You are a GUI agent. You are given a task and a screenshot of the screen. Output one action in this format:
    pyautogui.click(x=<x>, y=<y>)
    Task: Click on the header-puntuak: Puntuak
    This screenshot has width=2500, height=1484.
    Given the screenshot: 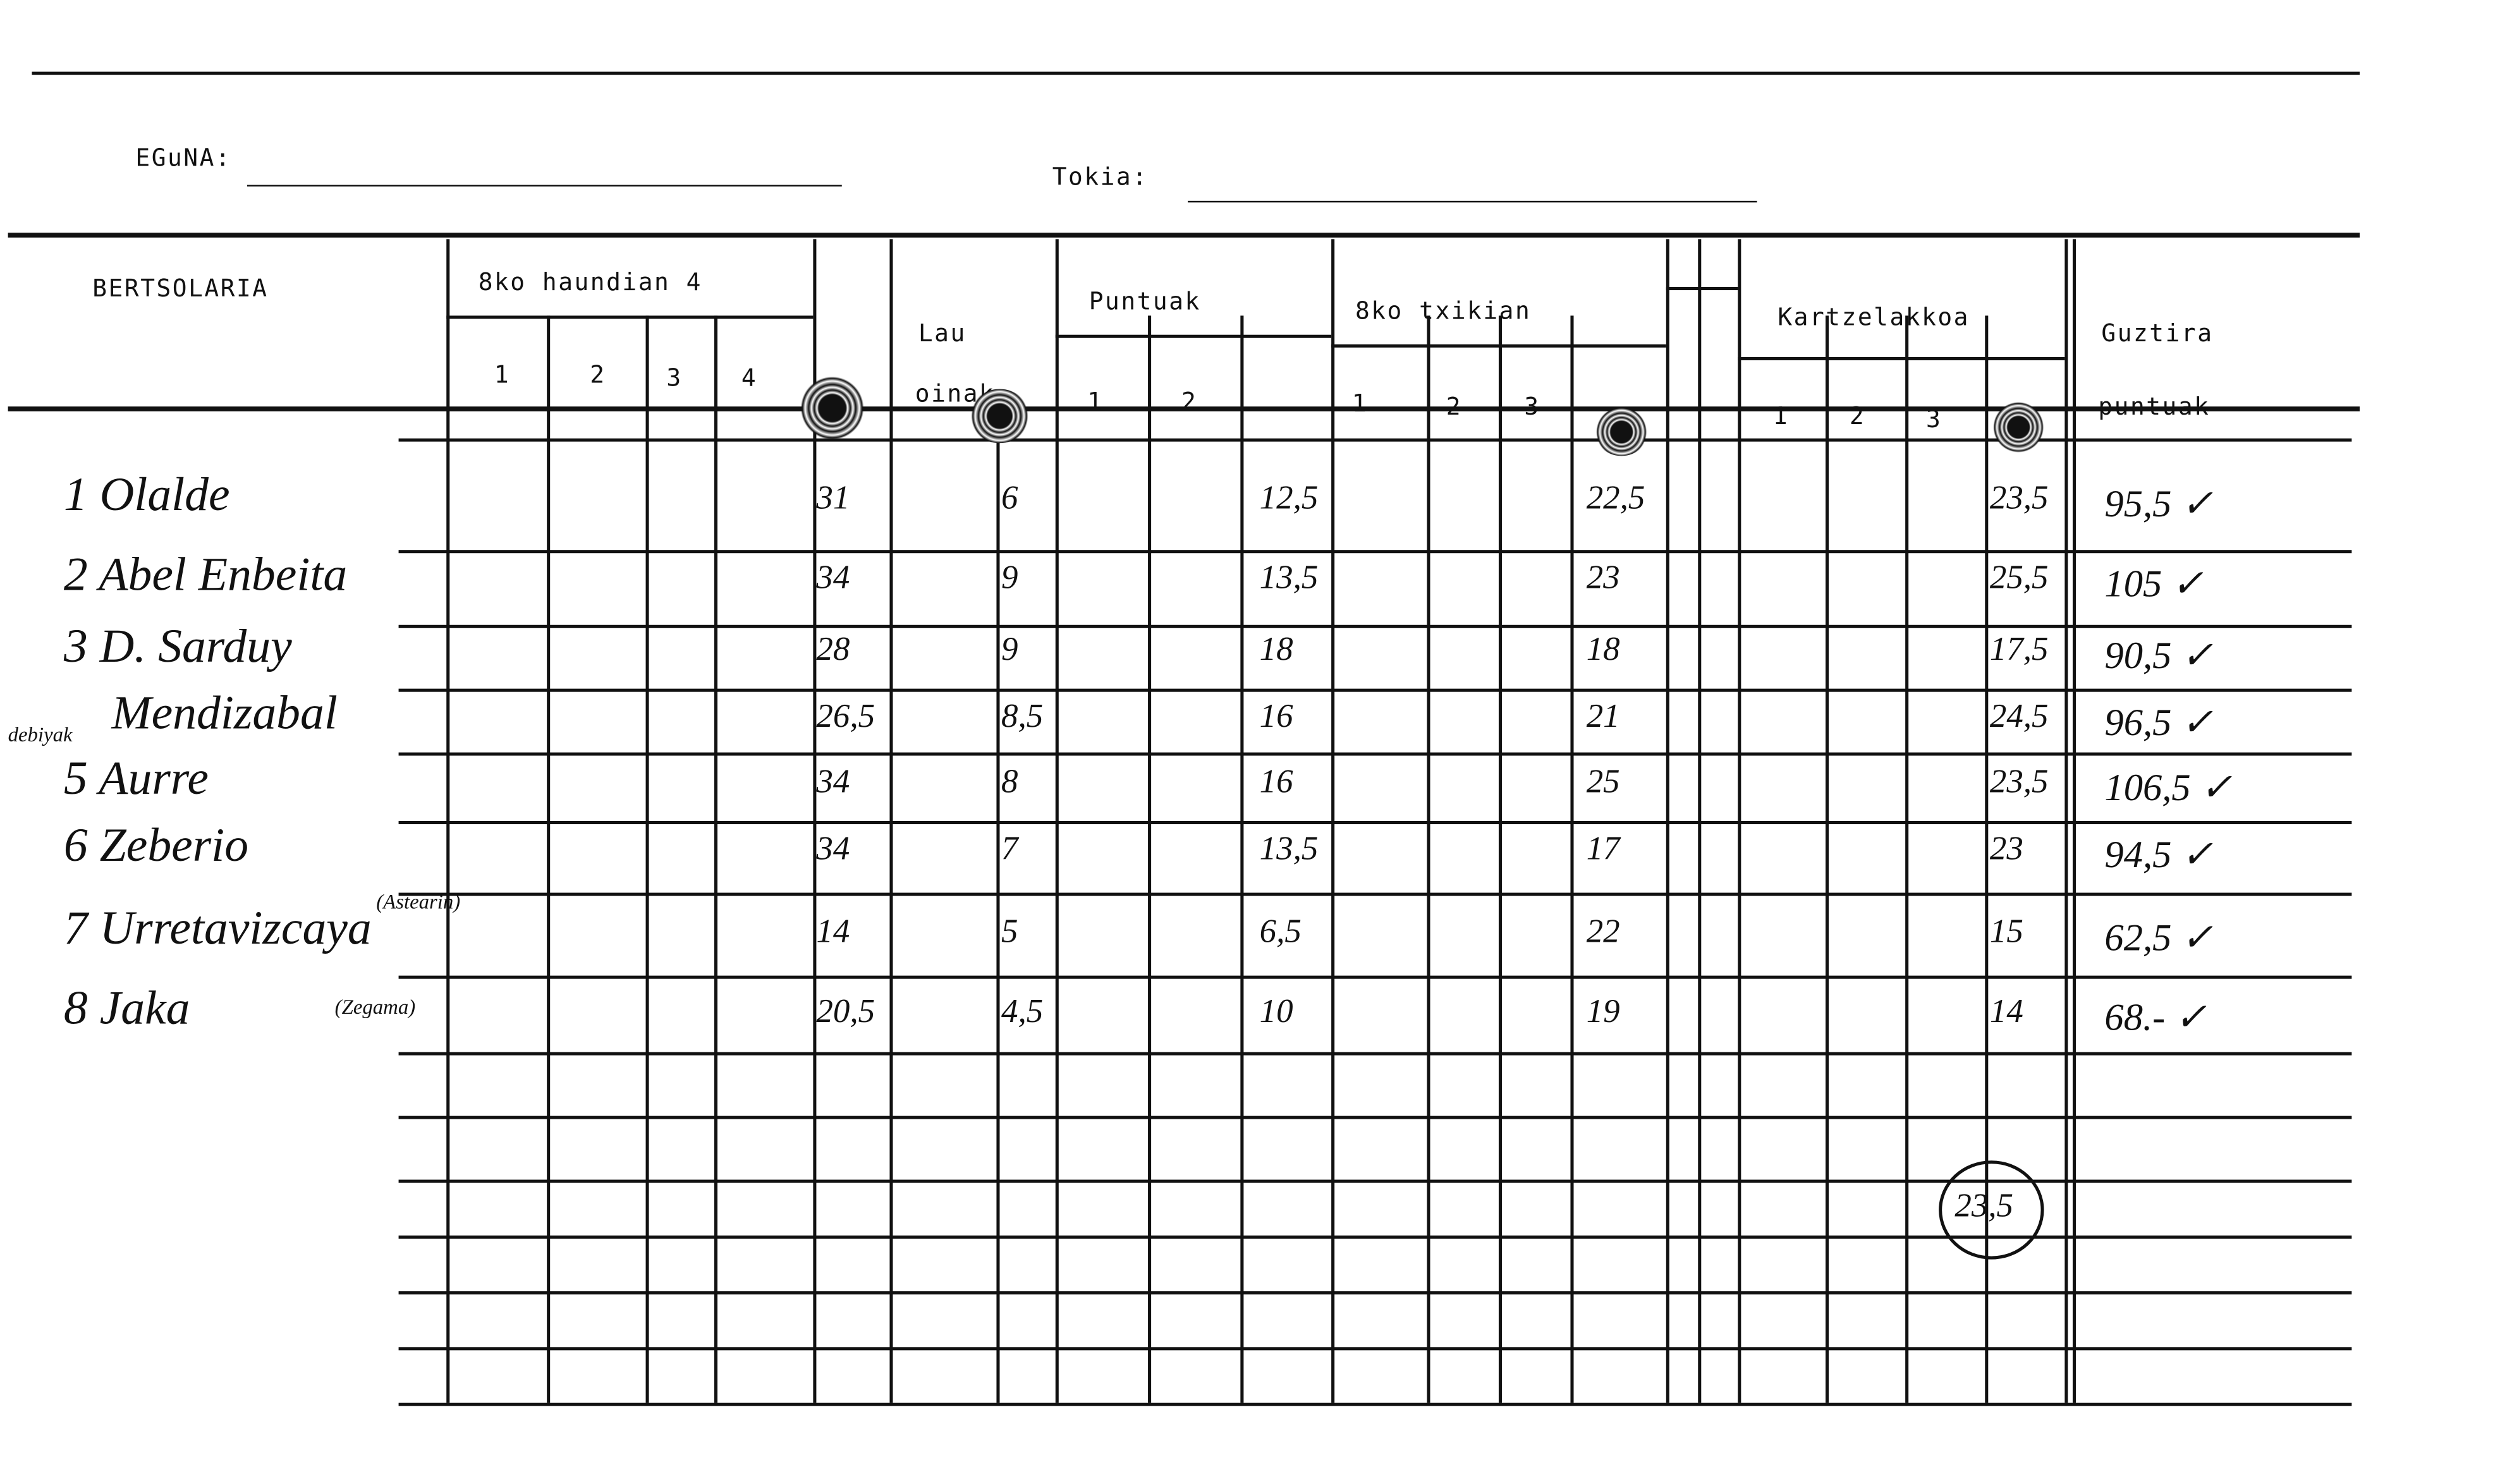 What is the action you would take?
    pyautogui.click(x=1145, y=301)
    